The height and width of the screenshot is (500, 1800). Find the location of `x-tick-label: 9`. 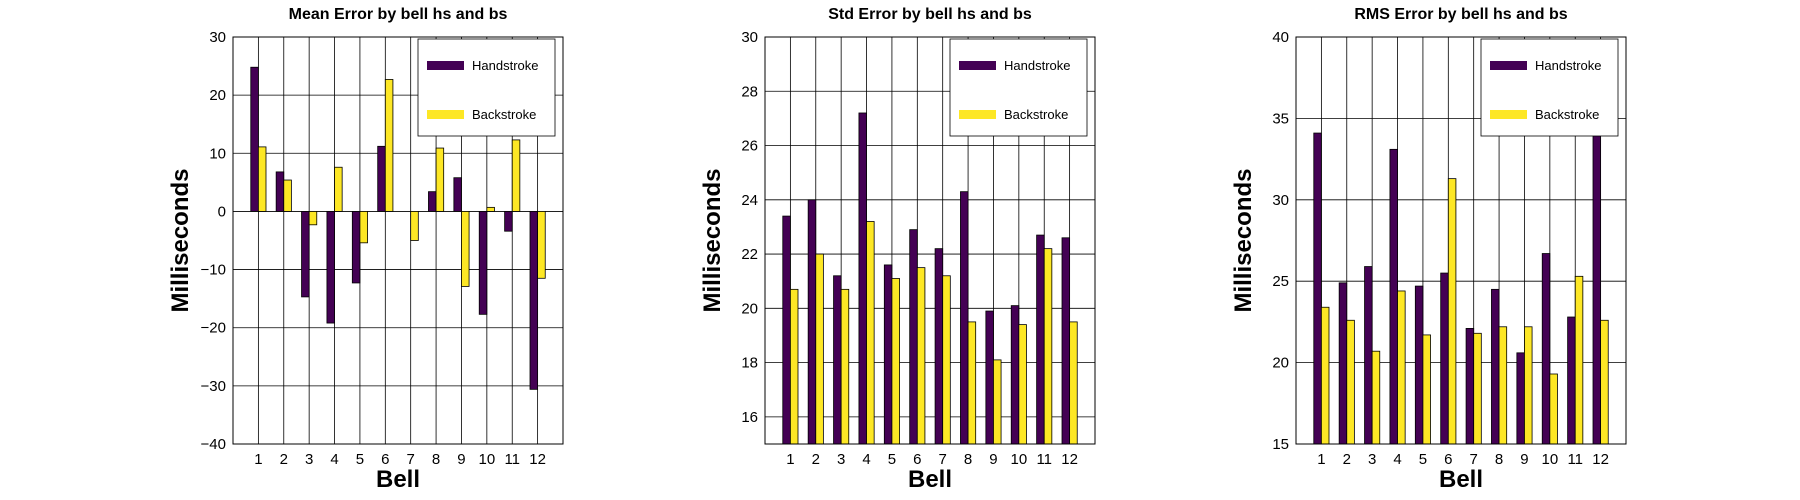

x-tick-label: 9 is located at coordinates (1524, 459).